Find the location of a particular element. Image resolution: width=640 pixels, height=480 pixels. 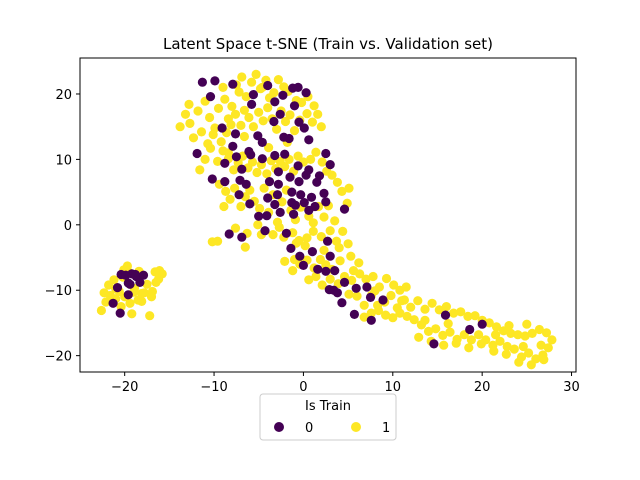

legend-title: Is Train is located at coordinates (328, 406).